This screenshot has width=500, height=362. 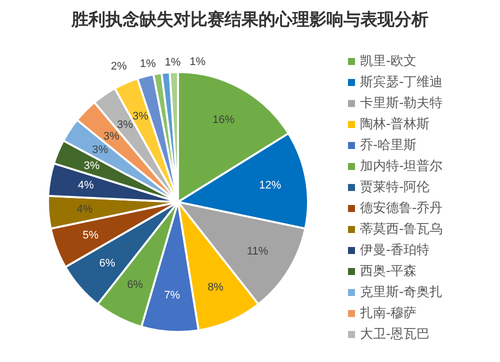 What do you see at coordinates (401, 82) in the screenshot?
I see `legend-label: 斯宾瑟-丁维迪` at bounding box center [401, 82].